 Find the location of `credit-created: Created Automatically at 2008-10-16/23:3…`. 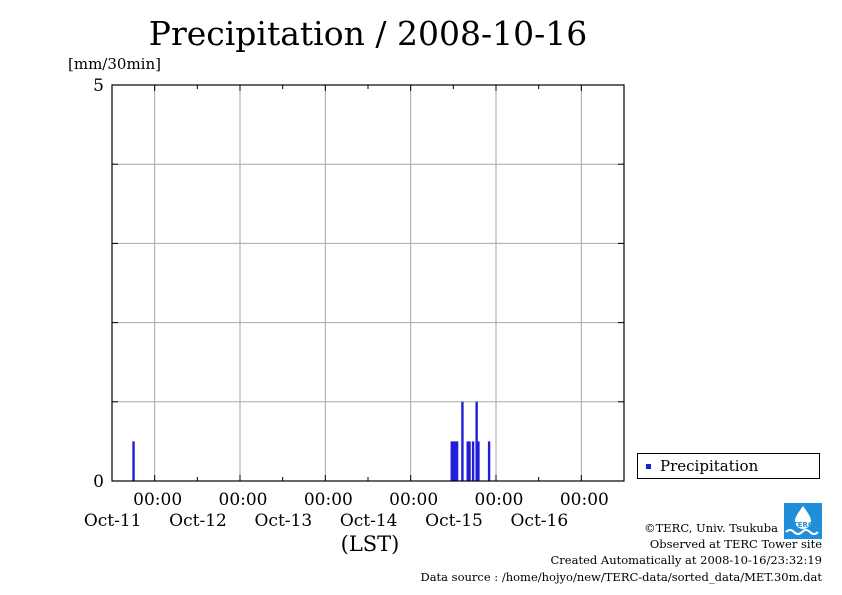

credit-created: Created Automatically at 2008-10-16/23:3… is located at coordinates (686, 560).